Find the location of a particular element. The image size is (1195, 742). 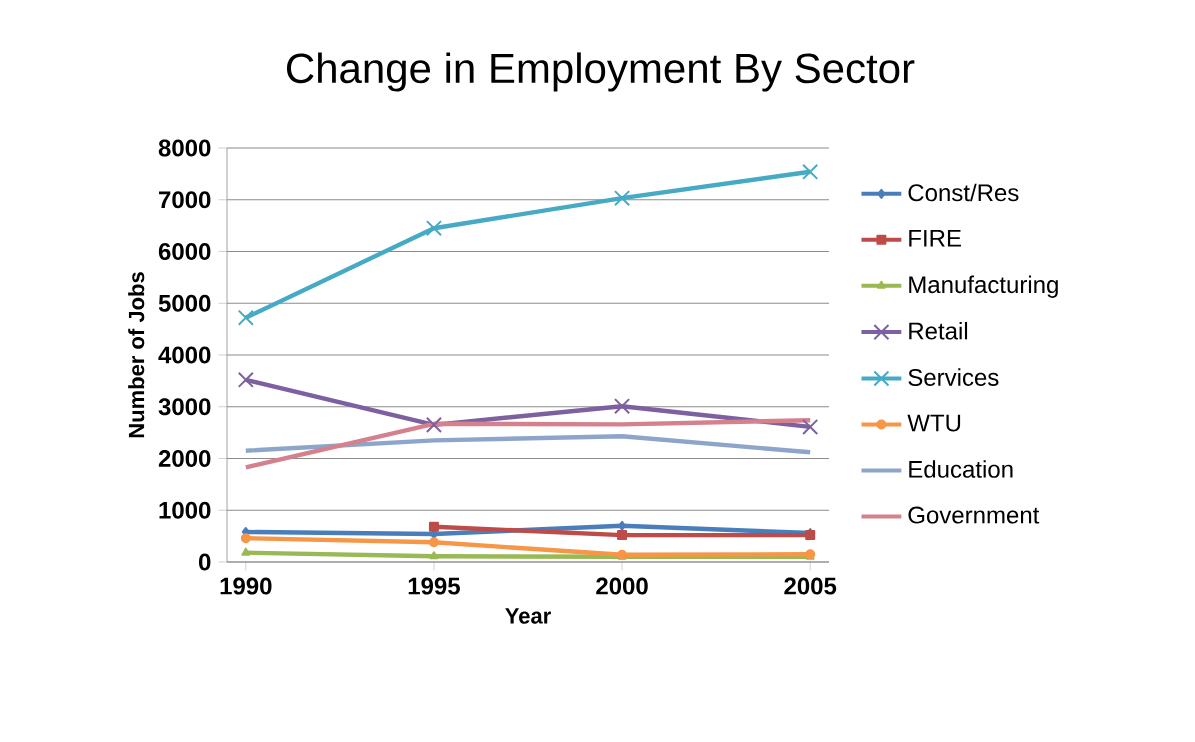

x-tick-label: 2000 is located at coordinates (622, 586).